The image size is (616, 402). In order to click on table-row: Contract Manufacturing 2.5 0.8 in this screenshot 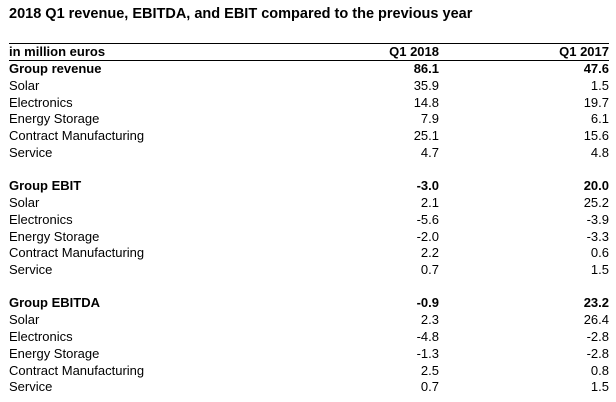, I will do `click(309, 371)`.